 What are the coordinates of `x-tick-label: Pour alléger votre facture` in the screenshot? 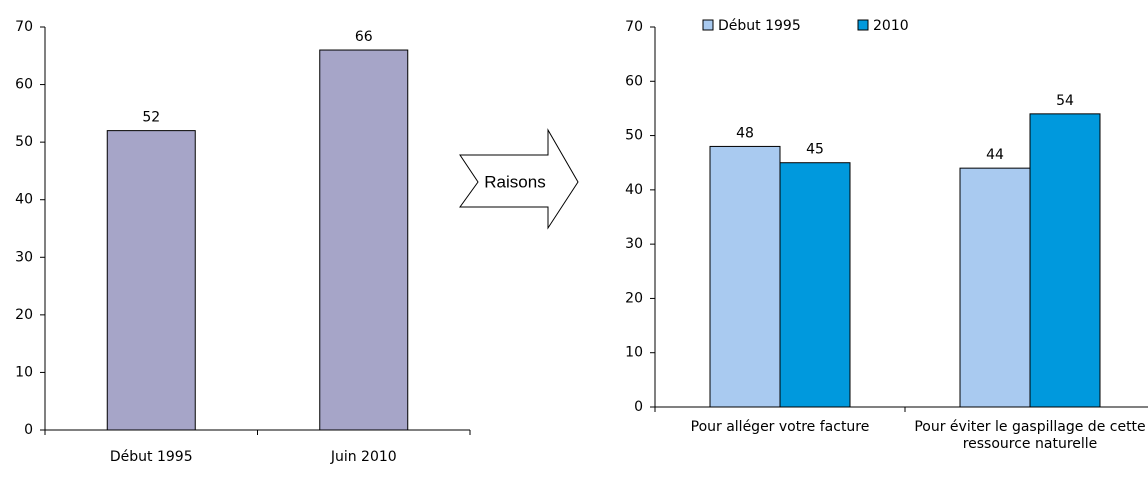 It's located at (780, 427).